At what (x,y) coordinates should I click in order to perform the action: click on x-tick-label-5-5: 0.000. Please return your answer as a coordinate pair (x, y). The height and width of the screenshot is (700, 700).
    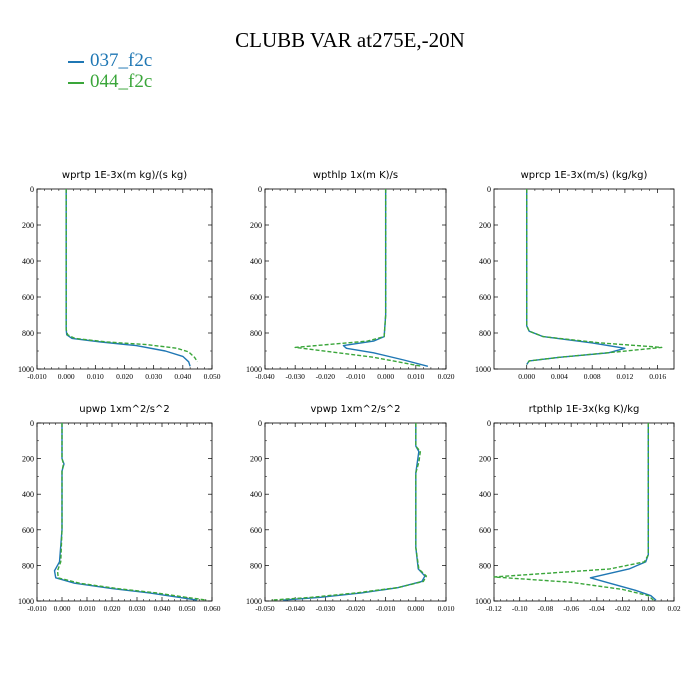
    Looking at the image, I should click on (415, 608).